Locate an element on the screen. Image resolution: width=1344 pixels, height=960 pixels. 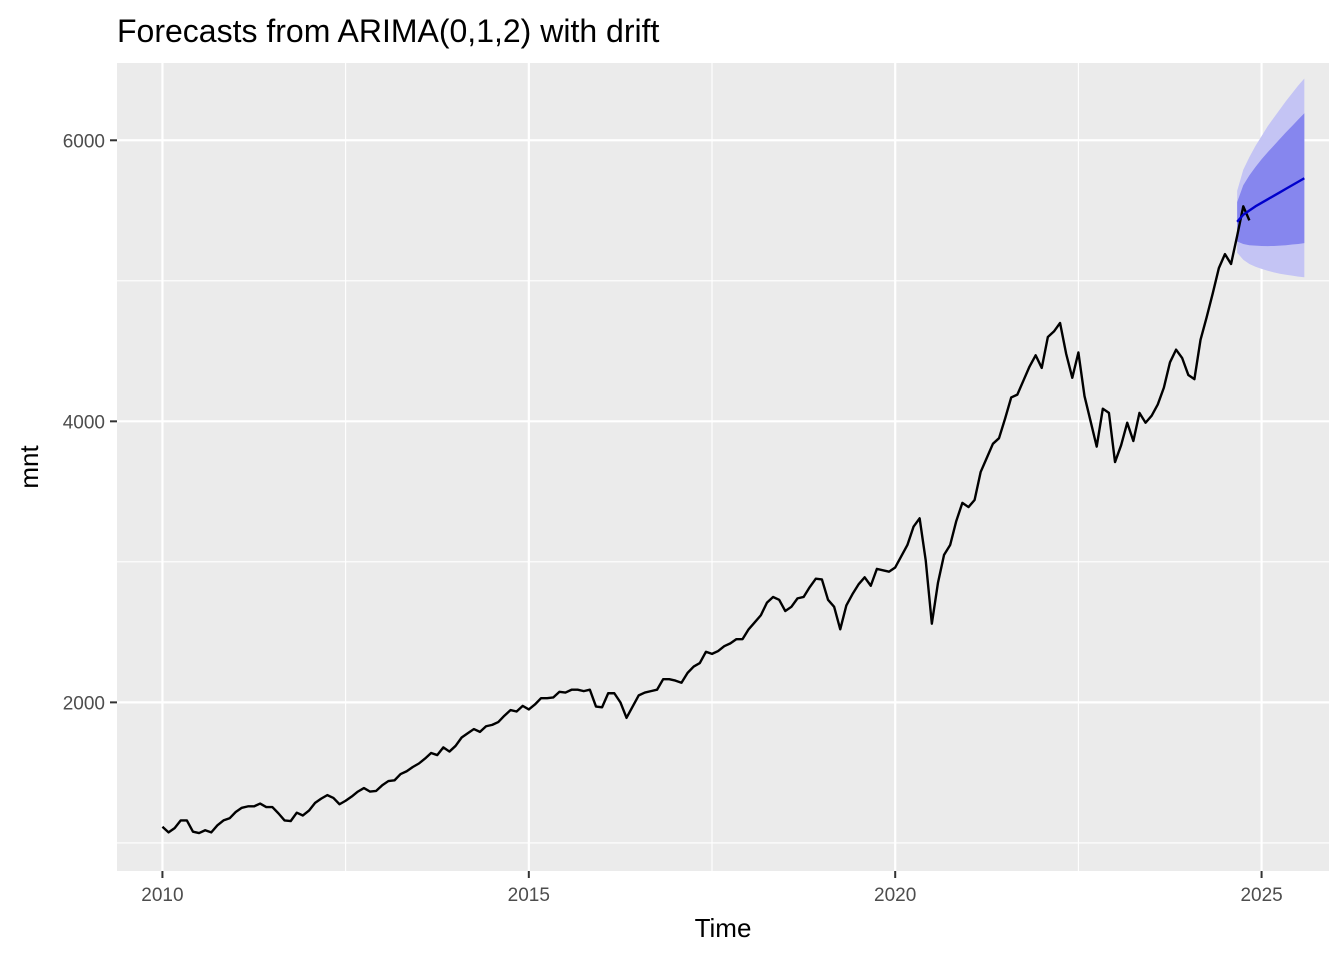
x-tick-label: 2025 is located at coordinates (1261, 895).